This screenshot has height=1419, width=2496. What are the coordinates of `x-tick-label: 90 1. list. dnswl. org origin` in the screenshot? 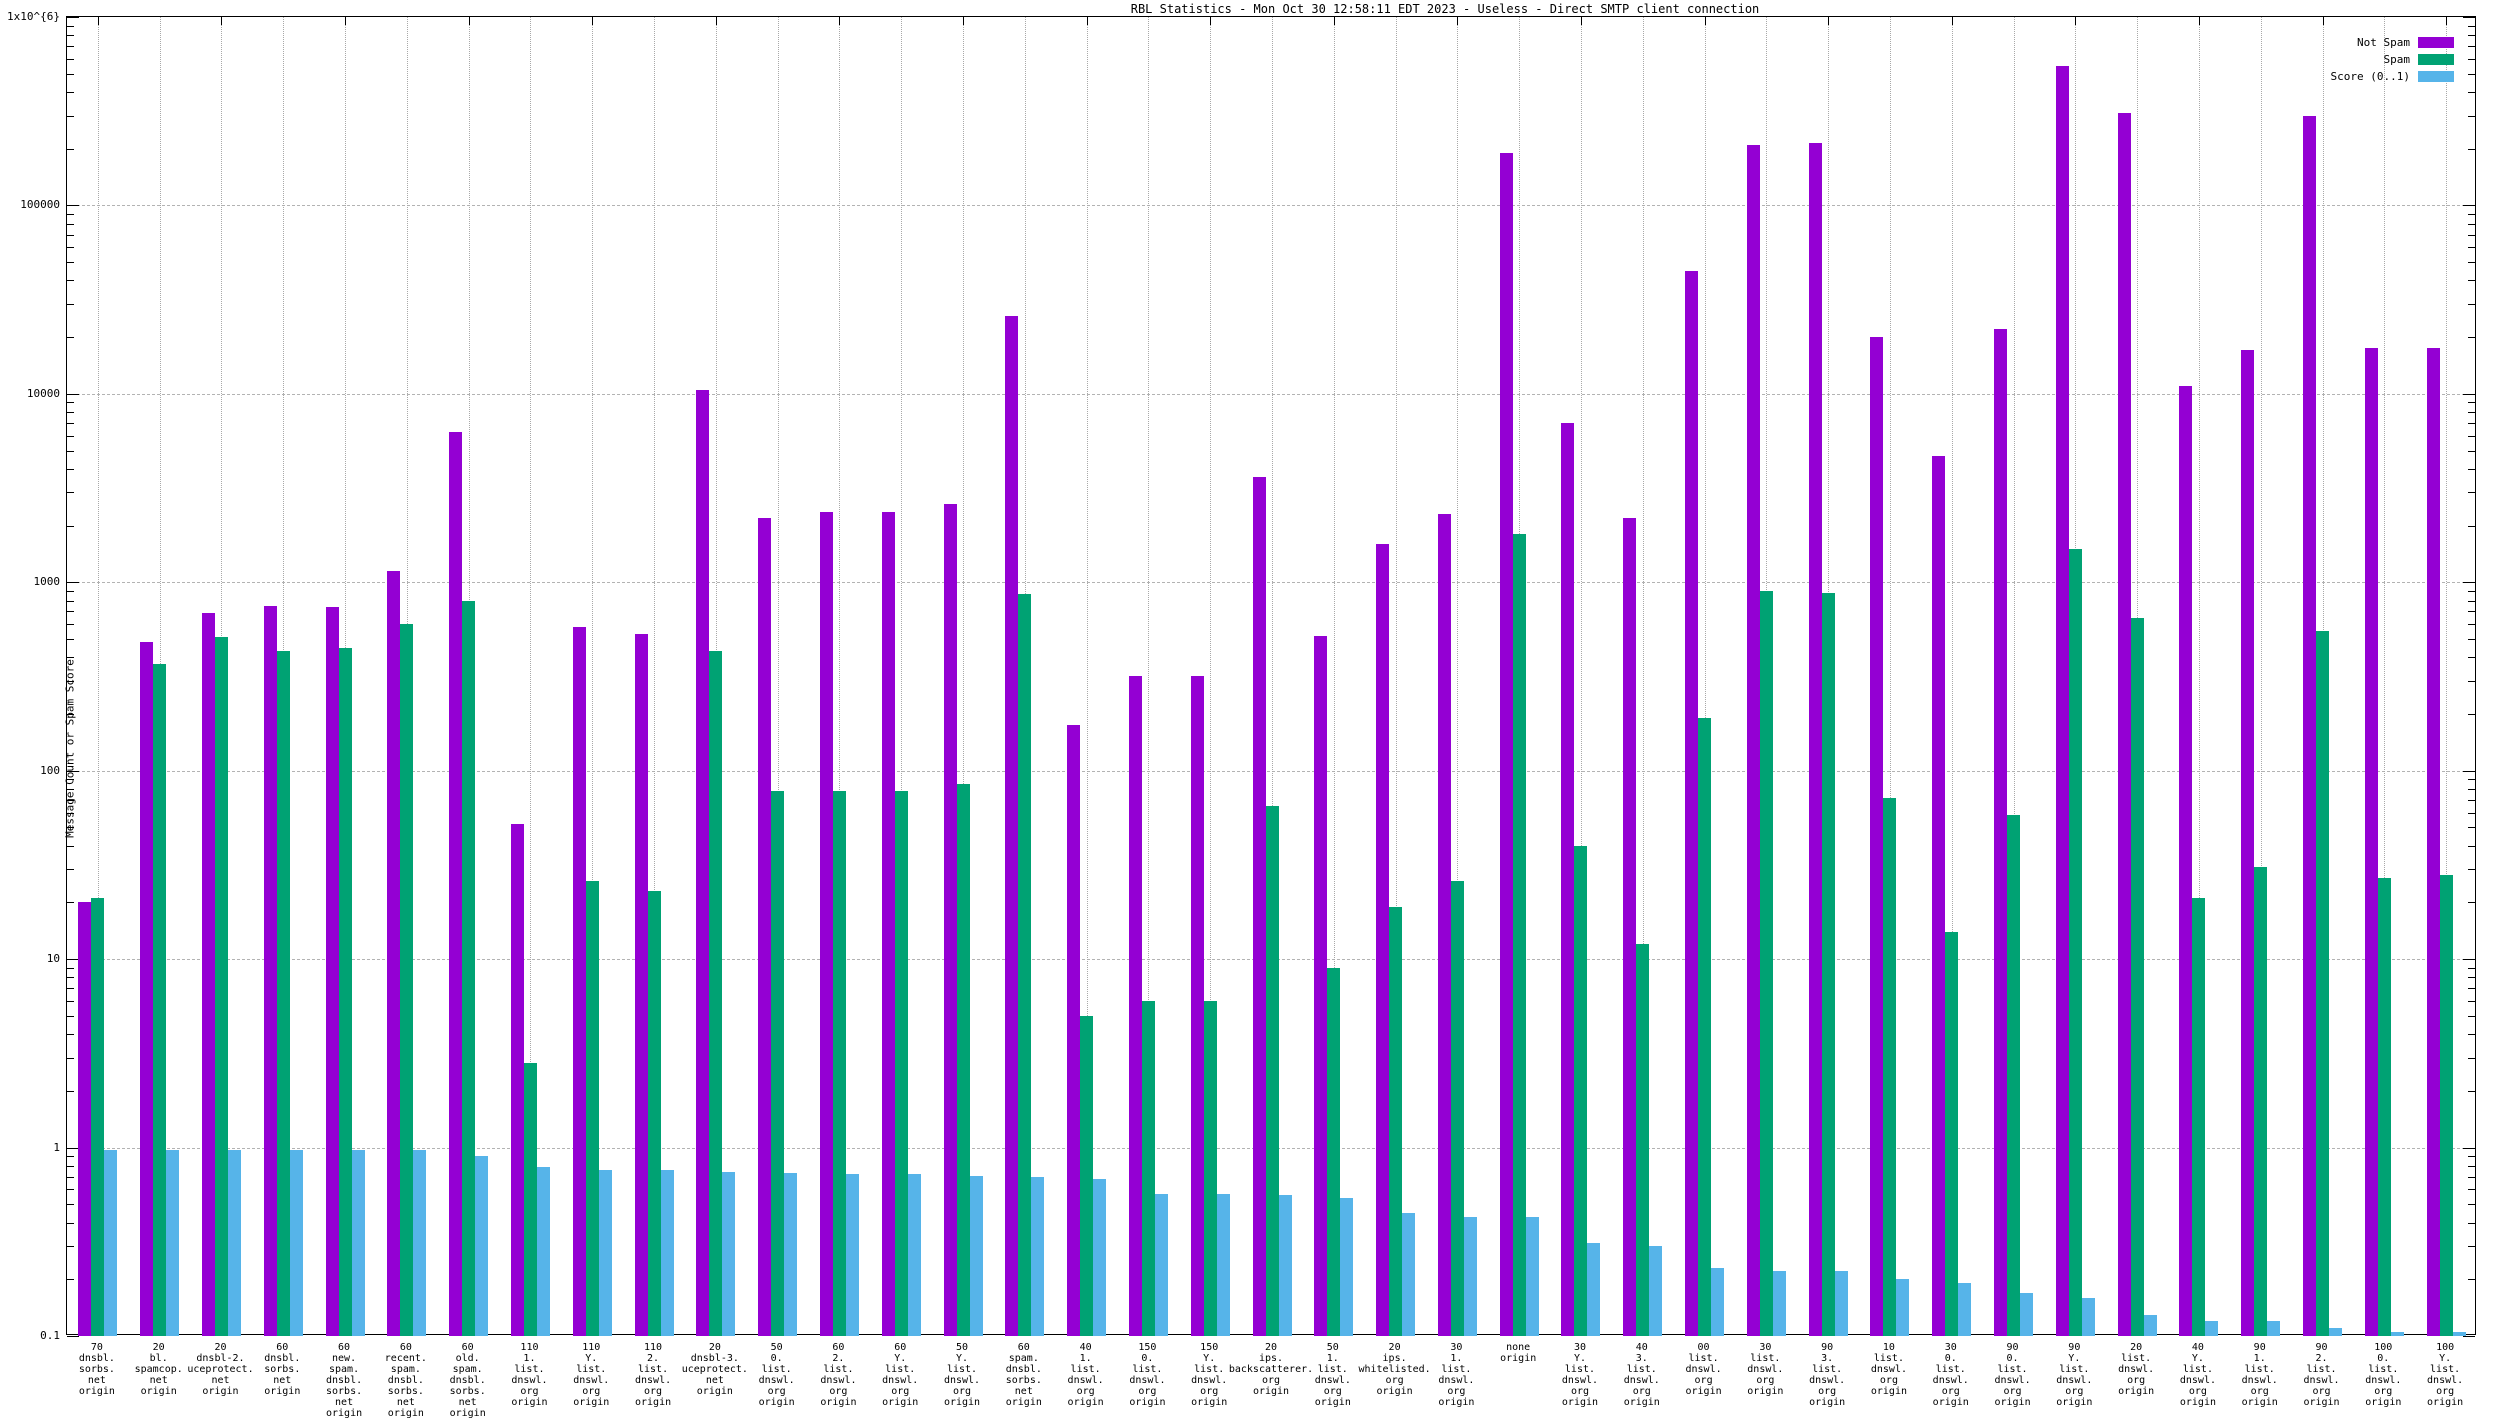 It's located at (2259, 1375).